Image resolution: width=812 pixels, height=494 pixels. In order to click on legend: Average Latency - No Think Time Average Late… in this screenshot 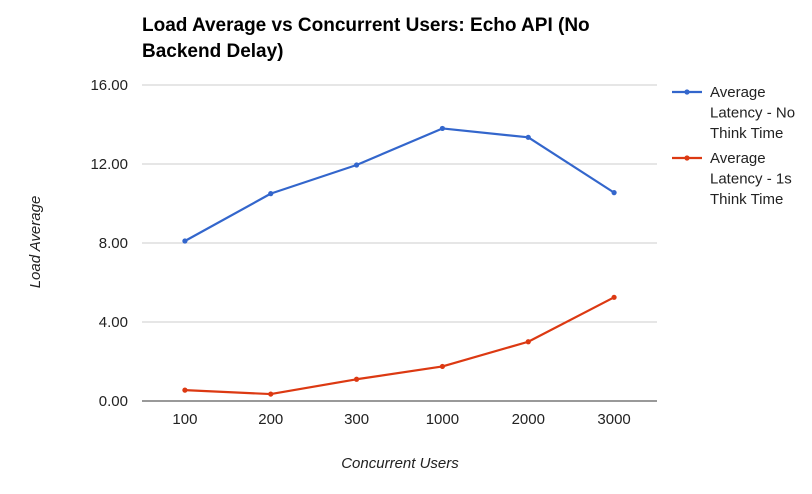, I will do `click(733, 146)`.